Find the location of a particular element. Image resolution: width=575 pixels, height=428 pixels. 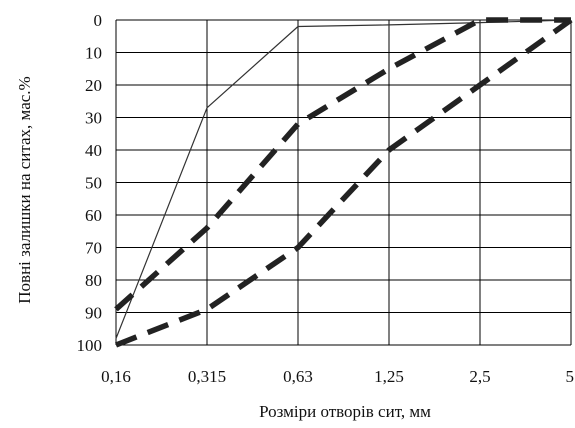

x-axis-title: Розміри отворів сит, мм is located at coordinates (345, 411).